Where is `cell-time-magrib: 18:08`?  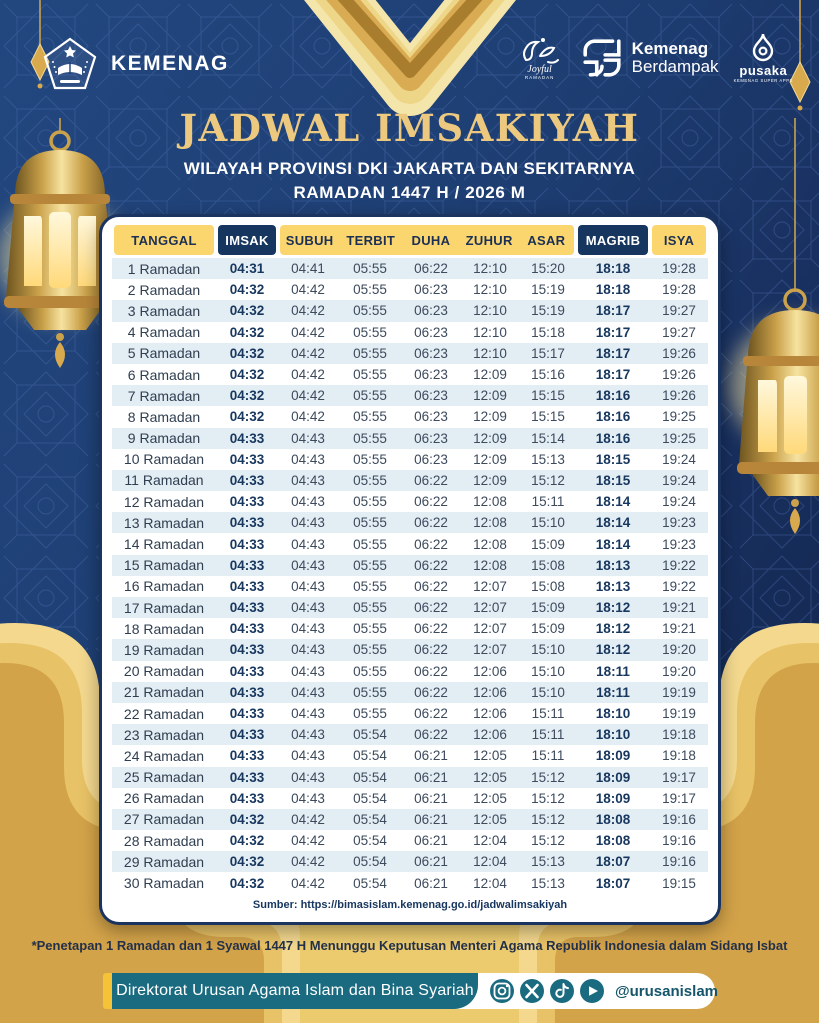
cell-time-magrib: 18:08 is located at coordinates (613, 841).